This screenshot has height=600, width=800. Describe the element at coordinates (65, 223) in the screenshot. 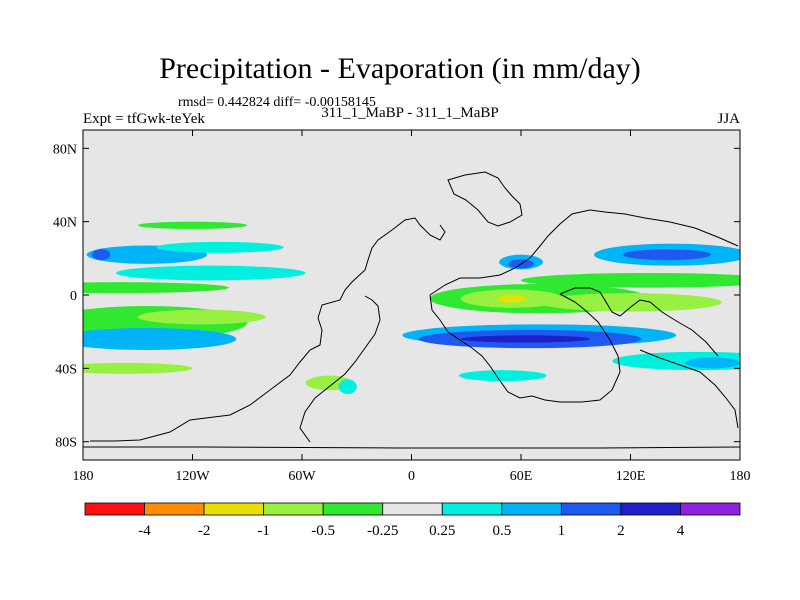

I see `lat-tick-label: 40N` at that location.